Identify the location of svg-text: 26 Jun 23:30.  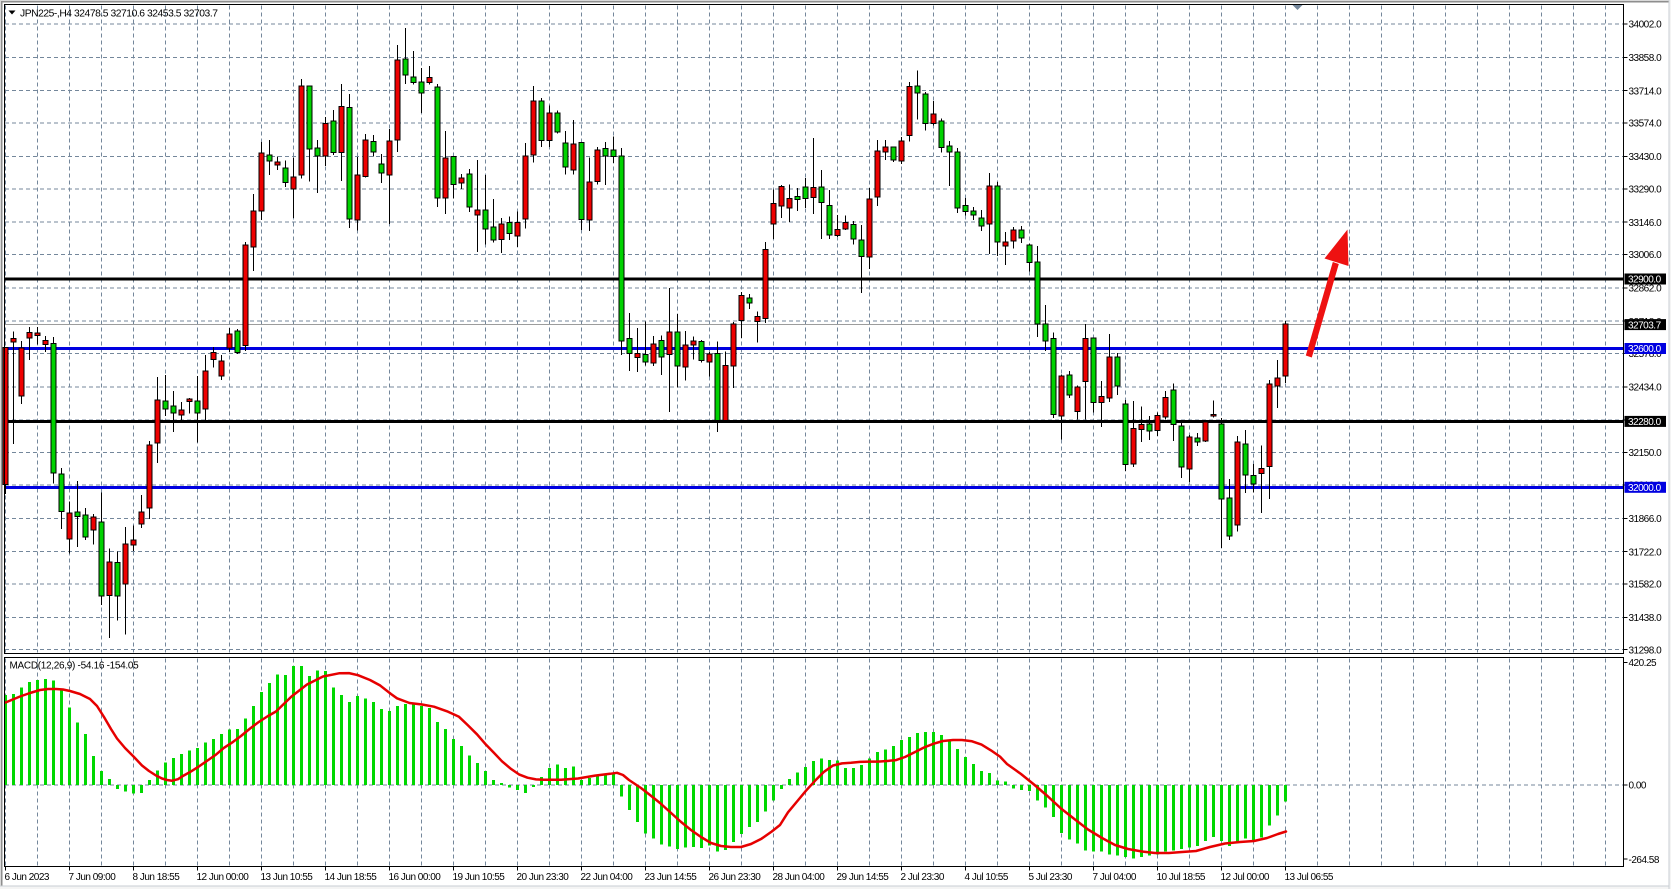
(735, 877).